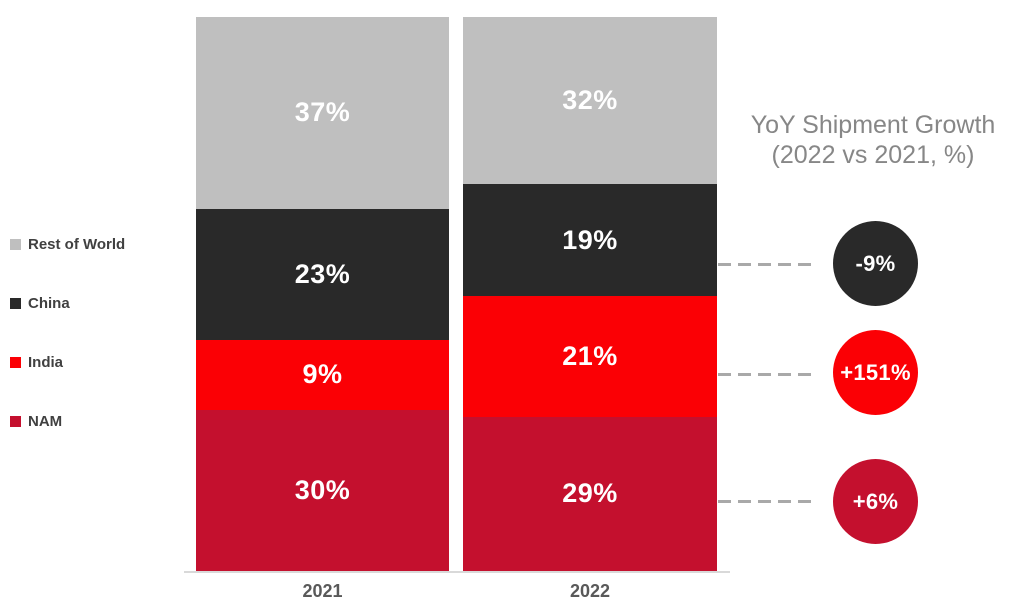  What do you see at coordinates (49, 303) in the screenshot?
I see `legend-label: China` at bounding box center [49, 303].